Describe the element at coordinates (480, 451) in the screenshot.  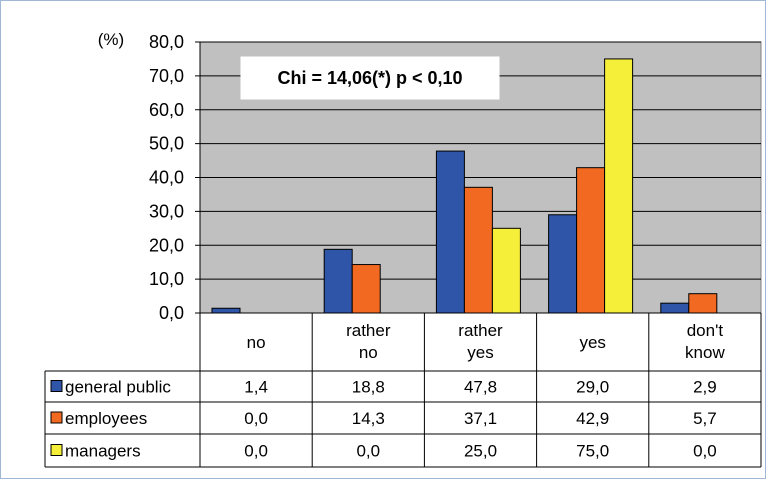
I see `data-label: 25,0` at that location.